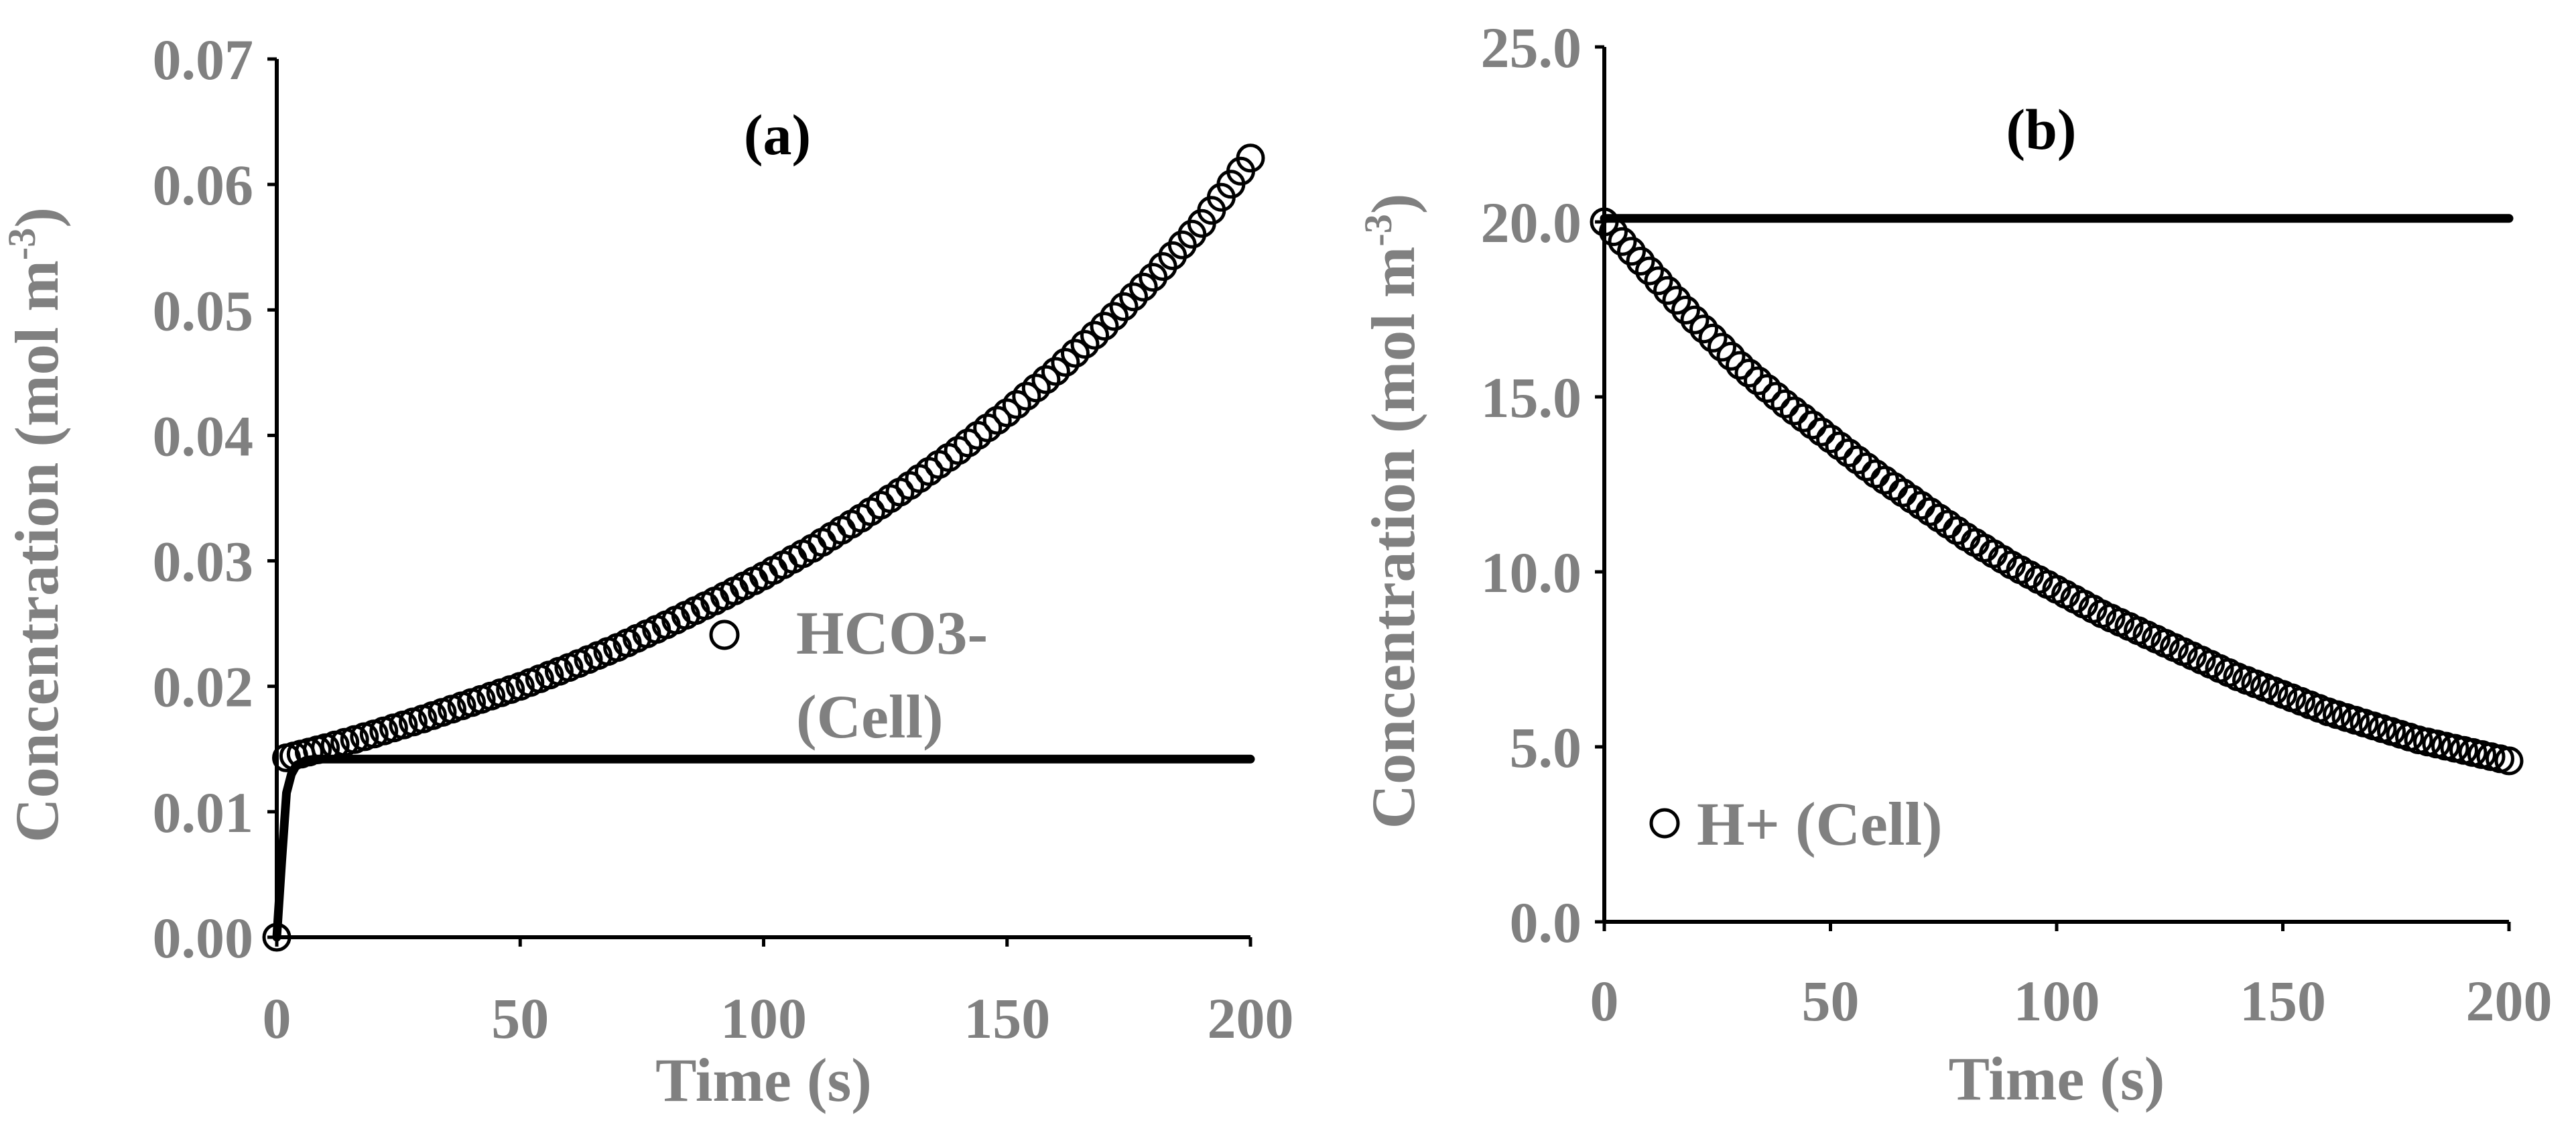 This screenshot has width=2576, height=1135. What do you see at coordinates (892, 633) in the screenshot?
I see `legend-label: HCO3-` at bounding box center [892, 633].